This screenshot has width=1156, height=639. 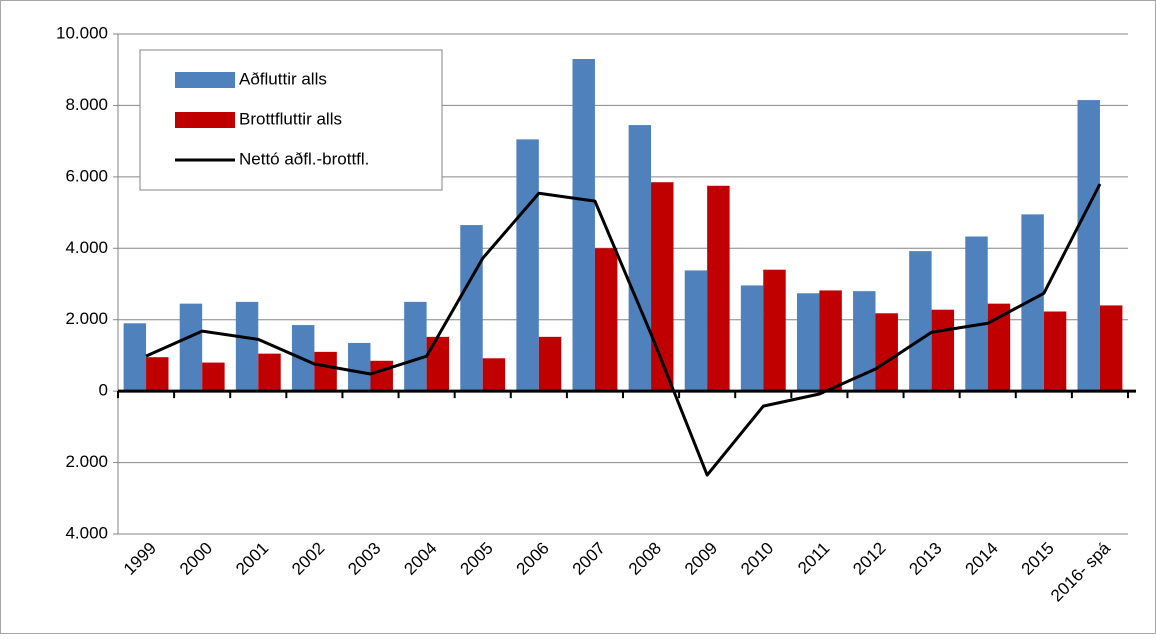 I want to click on legend-label: Aðfluttir alls, so click(x=283, y=78).